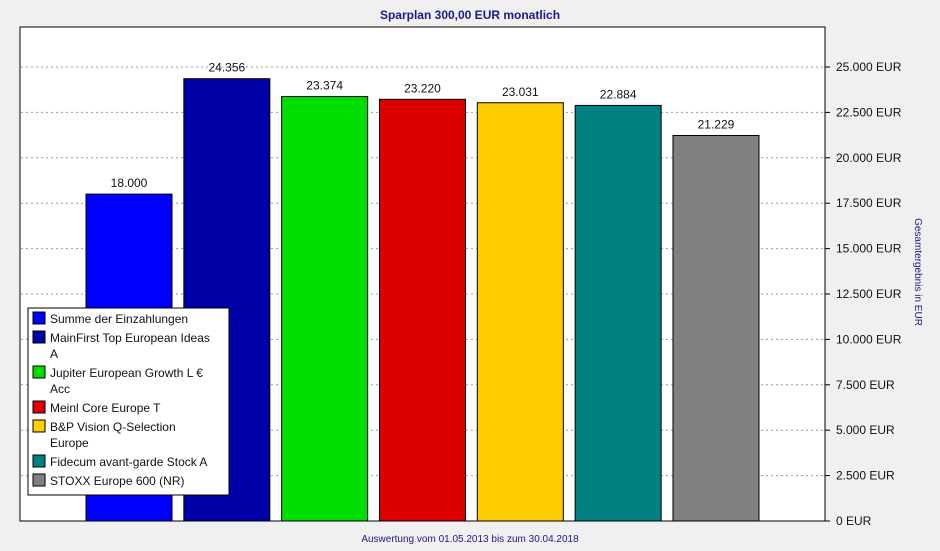 The image size is (940, 551). Describe the element at coordinates (422, 88) in the screenshot. I see `data-label: 23.220` at that location.